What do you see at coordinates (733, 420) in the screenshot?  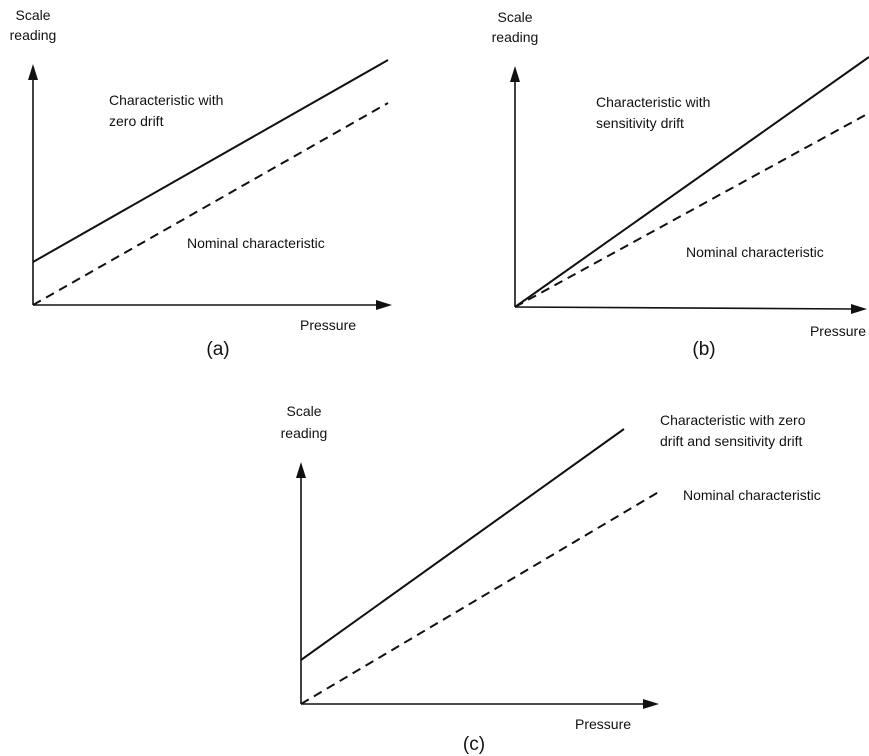 I see `drift-characteristic-label: Characteristic with zero` at bounding box center [733, 420].